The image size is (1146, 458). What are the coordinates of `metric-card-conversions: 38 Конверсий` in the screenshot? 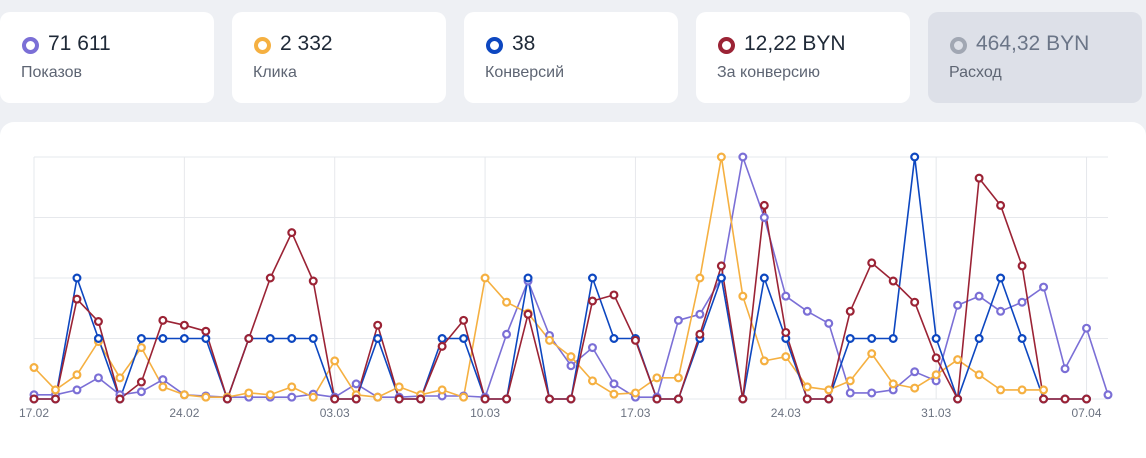 It's located at (571, 57).